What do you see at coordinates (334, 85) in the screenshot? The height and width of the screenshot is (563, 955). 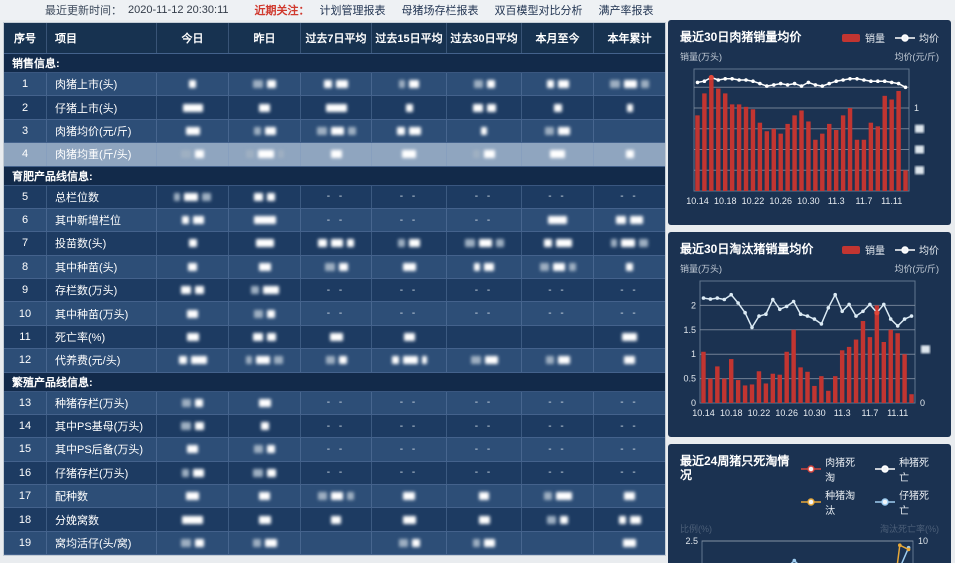 I see `table-row: 1 肉猪上市(头)` at bounding box center [334, 85].